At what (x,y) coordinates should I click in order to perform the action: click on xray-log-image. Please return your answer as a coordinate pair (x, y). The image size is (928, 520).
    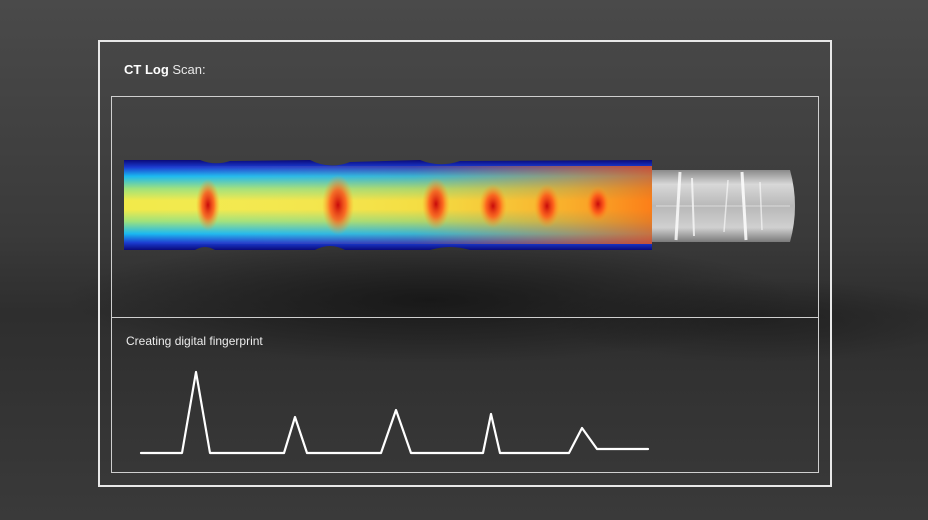
    Looking at the image, I should click on (723, 206).